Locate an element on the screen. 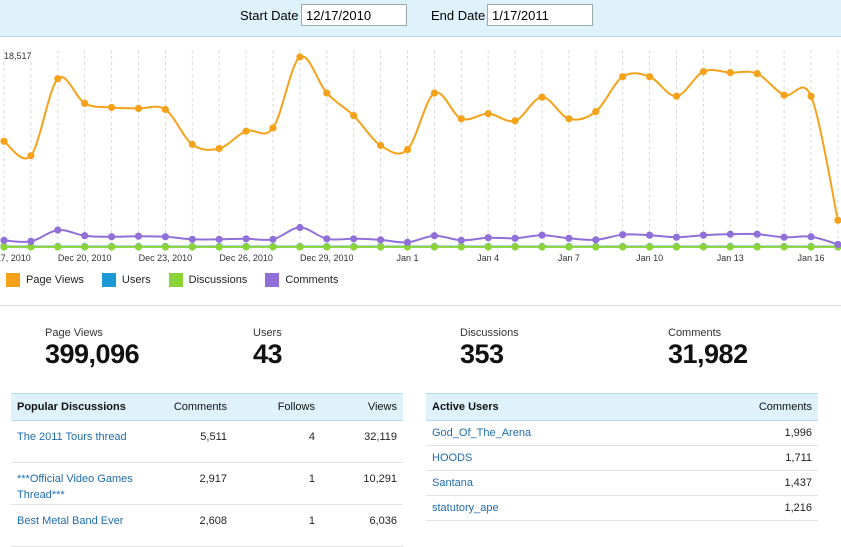  stat-page-views: Page Views 399,096 is located at coordinates (92, 348).